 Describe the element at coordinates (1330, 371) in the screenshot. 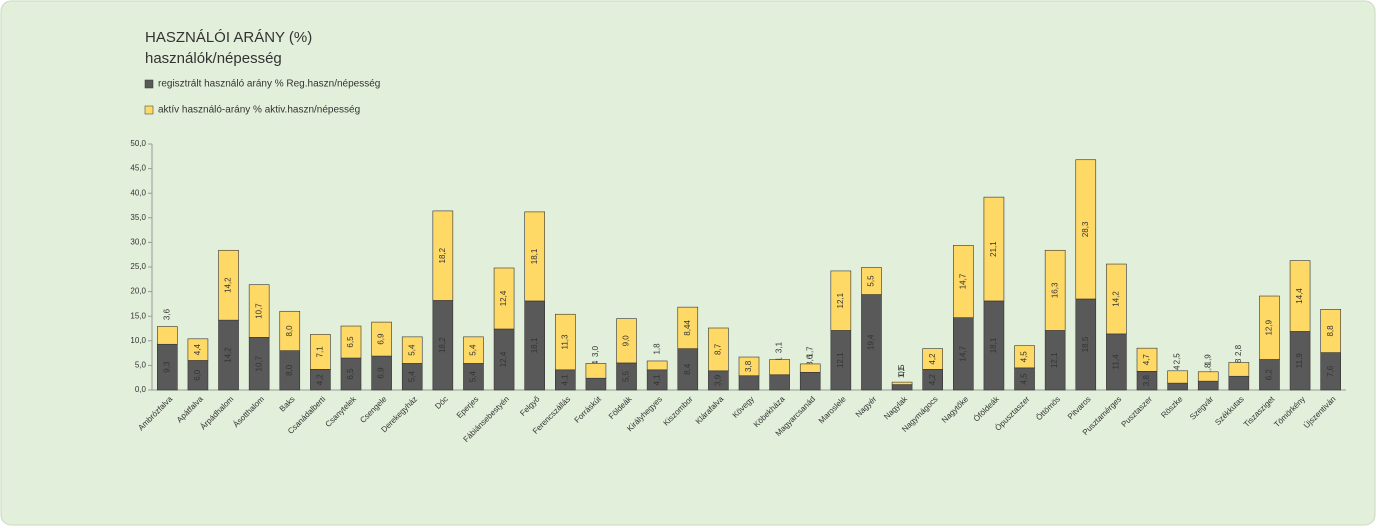

I see `value-label: 7,6` at that location.